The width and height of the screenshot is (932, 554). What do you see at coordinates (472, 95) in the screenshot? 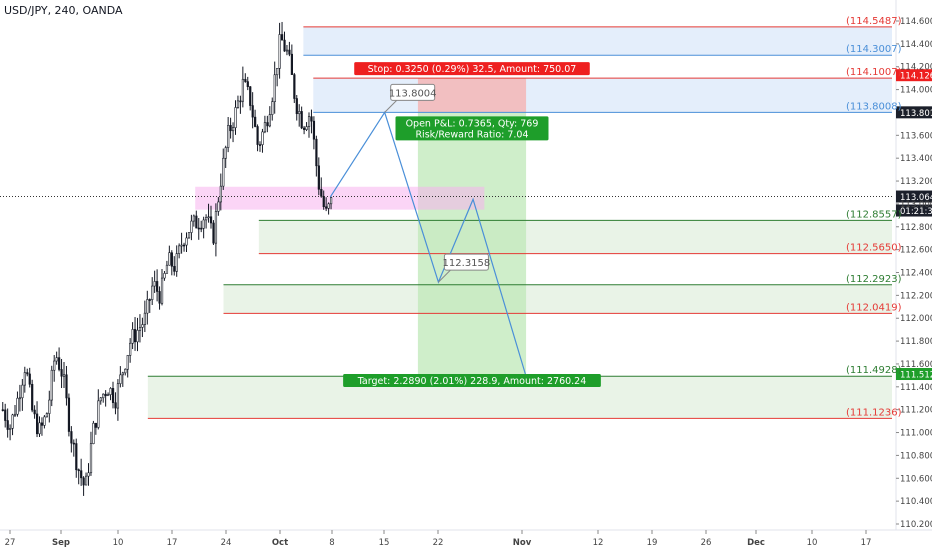
I see `stop-zone` at bounding box center [472, 95].